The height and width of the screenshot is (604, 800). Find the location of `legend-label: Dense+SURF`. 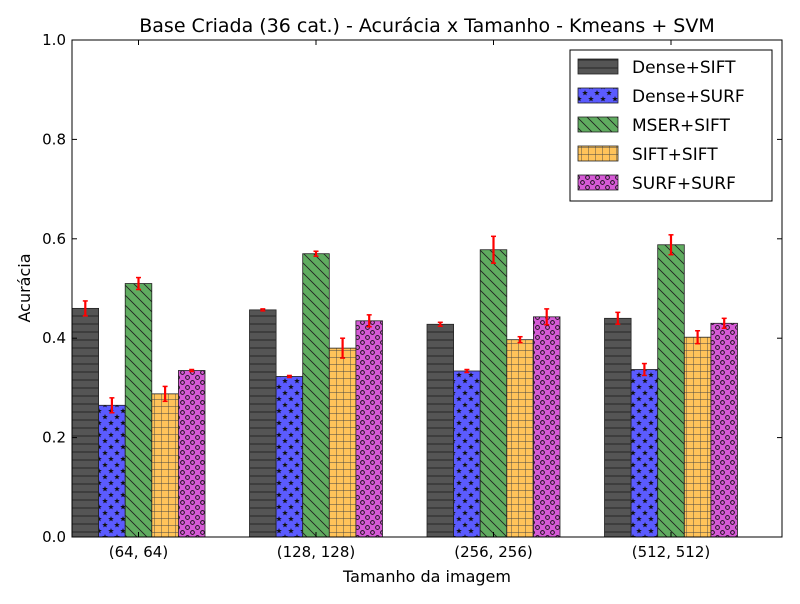

legend-label: Dense+SURF is located at coordinates (688, 97).